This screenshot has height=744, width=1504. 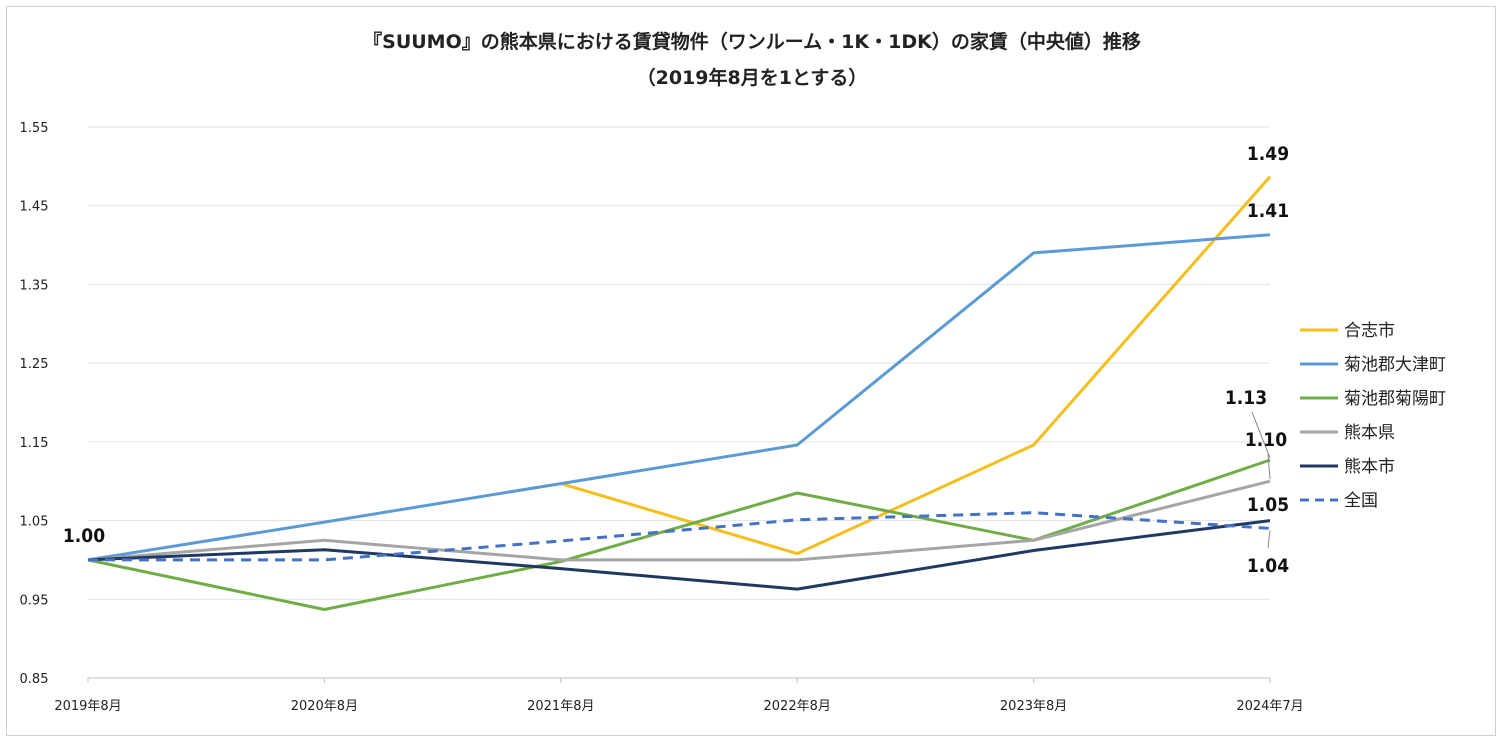 I want to click on y-tick-label: 1.25, so click(x=34, y=364).